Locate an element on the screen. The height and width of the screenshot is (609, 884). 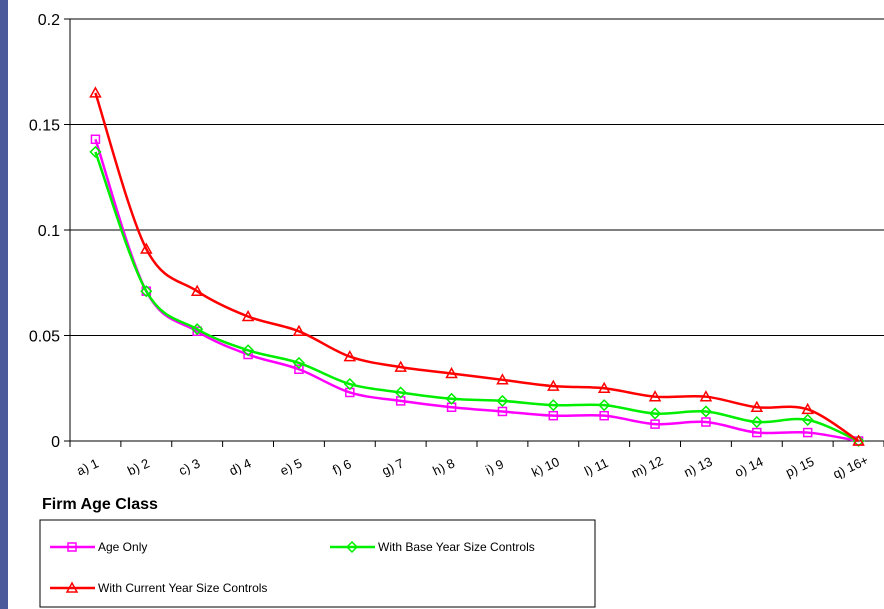
y-tick-labels: 0 0.05 0.1 0.15 0.2 is located at coordinates (44, 231).